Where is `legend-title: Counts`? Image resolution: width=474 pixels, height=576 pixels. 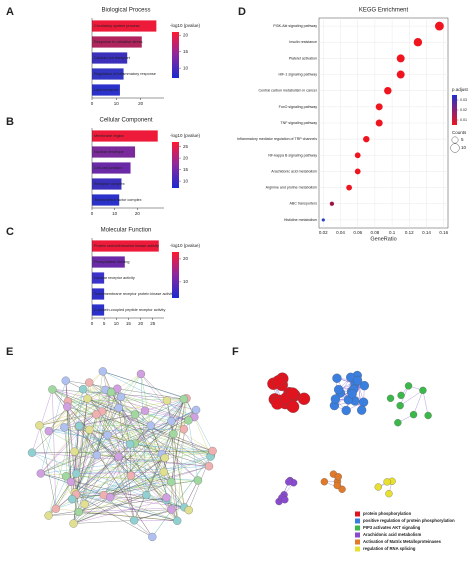
legend-title: Counts is located at coordinates (459, 132).